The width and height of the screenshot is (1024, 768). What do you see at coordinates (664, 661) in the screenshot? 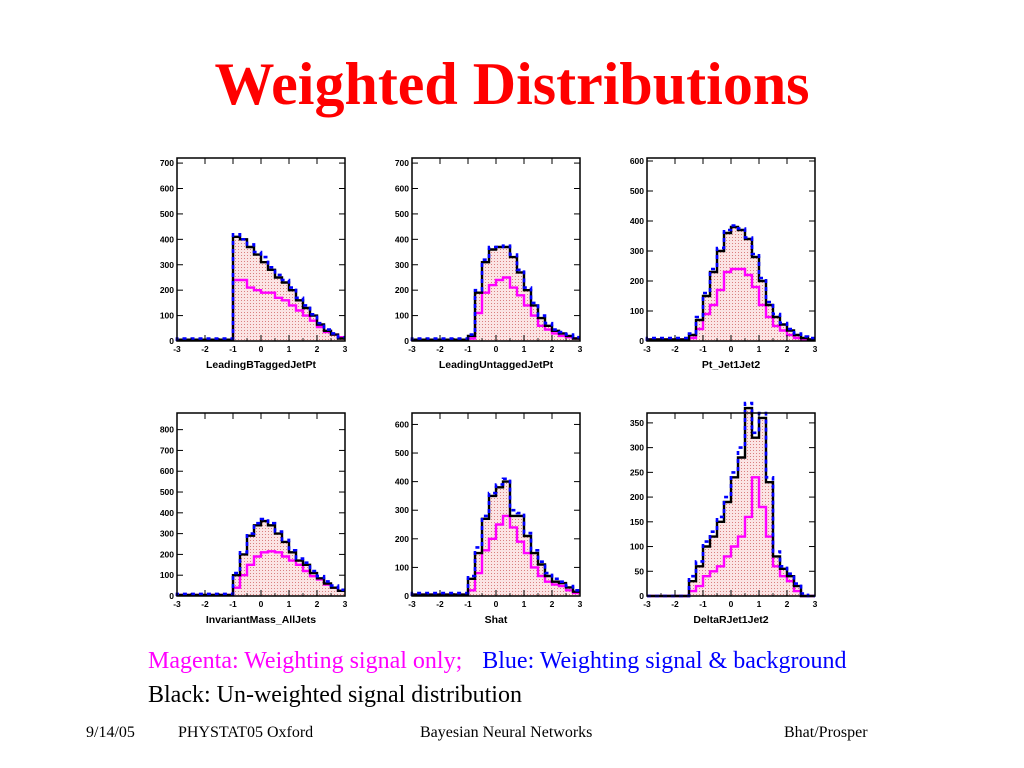
I see `legend-blue: Blue: Weighting signal & background` at bounding box center [664, 661].